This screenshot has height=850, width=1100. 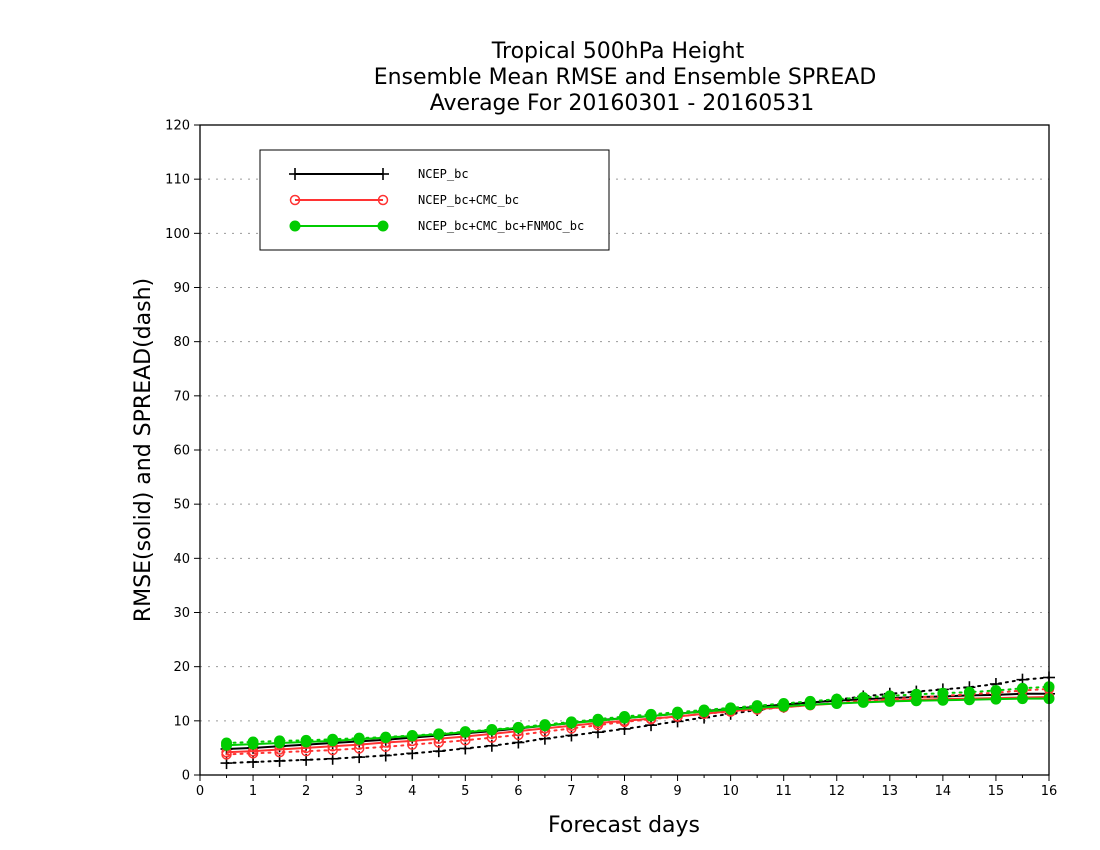 What do you see at coordinates (943, 791) in the screenshot?
I see `x-tick-label: 14` at bounding box center [943, 791].